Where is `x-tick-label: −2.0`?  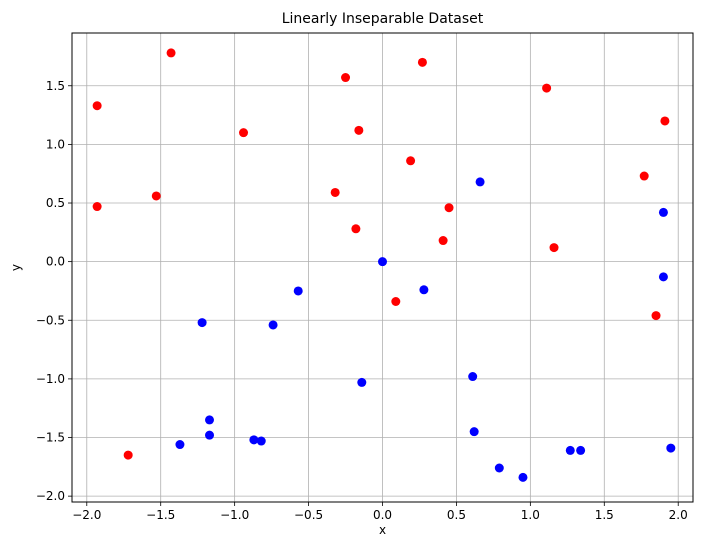
x-tick-label: −2.0 is located at coordinates (86, 515).